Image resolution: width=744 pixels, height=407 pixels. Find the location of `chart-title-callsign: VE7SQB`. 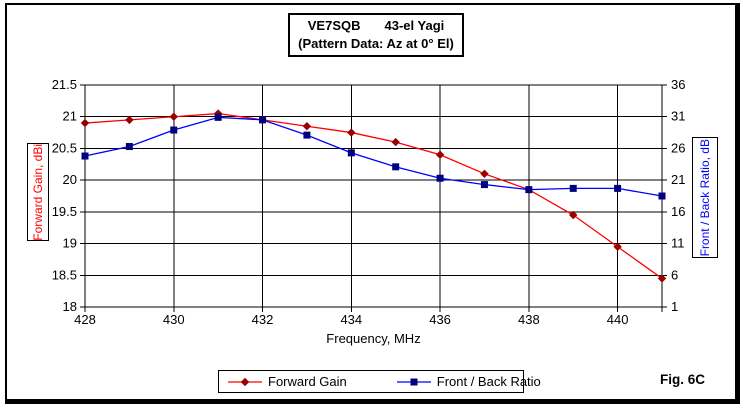

chart-title-callsign: VE7SQB is located at coordinates (334, 25).